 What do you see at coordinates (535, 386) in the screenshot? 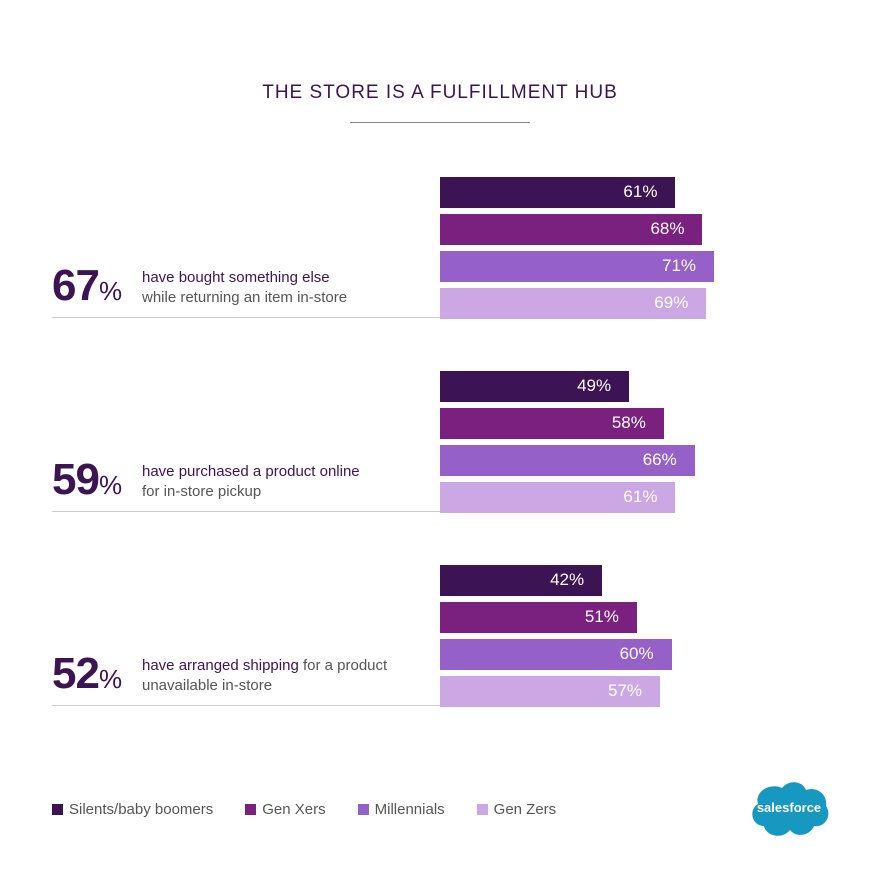
I see `bar: 49%` at bounding box center [535, 386].